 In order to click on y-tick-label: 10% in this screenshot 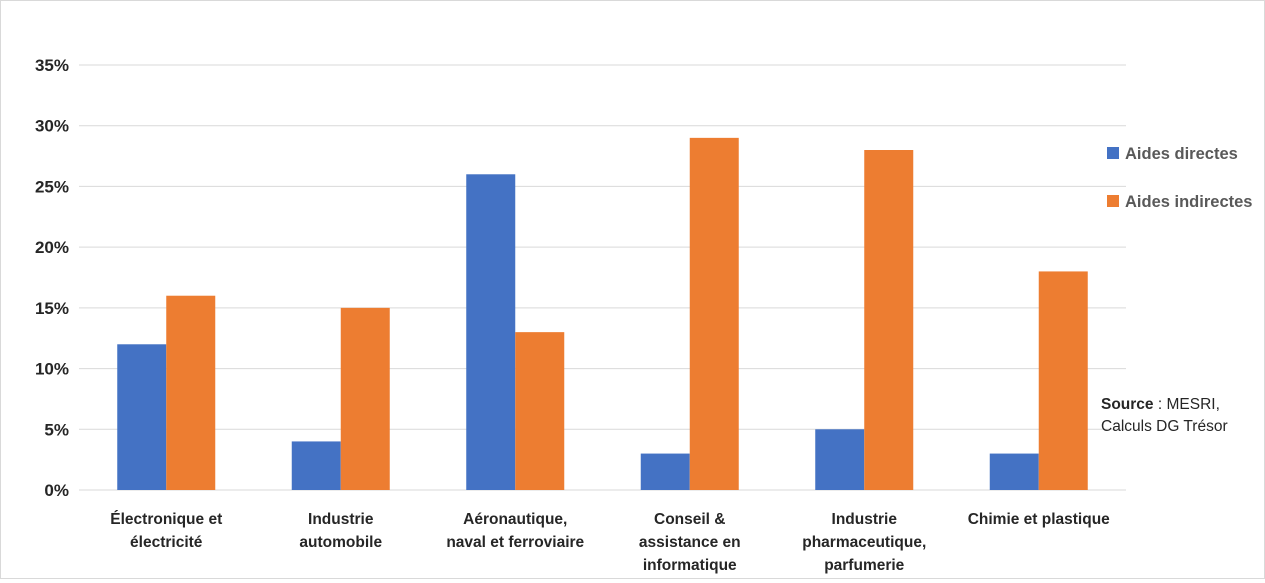, I will do `click(52, 369)`.